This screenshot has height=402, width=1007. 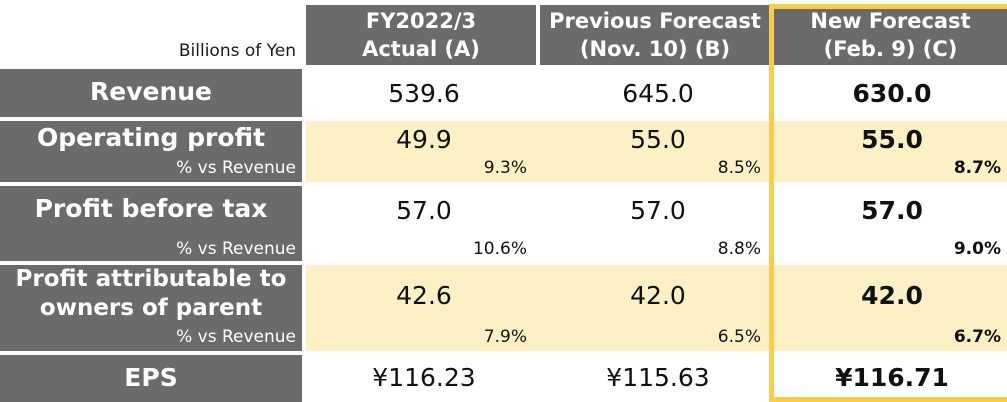 I want to click on table-row-profit-before-tax: 57.0 57.0 57.0 10.6% 8.8% 9.0%, so click(x=656, y=223).